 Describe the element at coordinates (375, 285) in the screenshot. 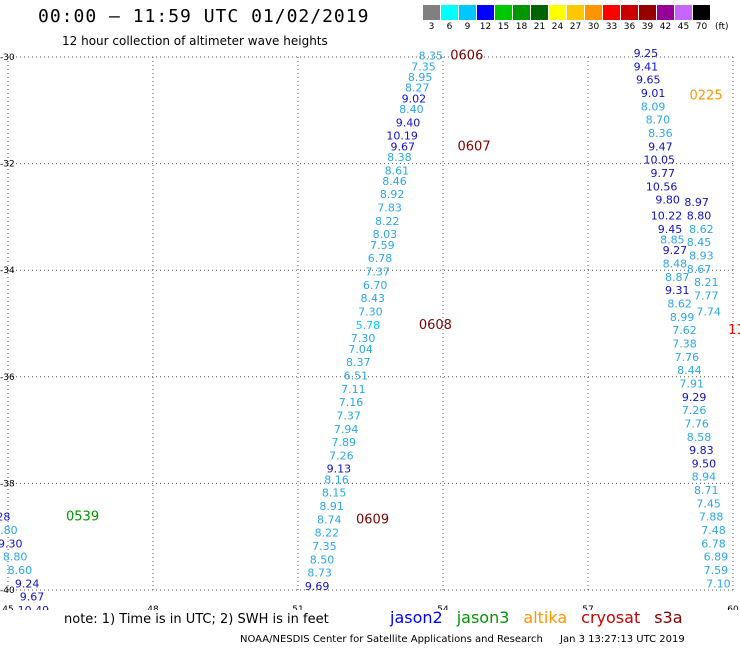

I see `data-point-label: 6.70` at that location.